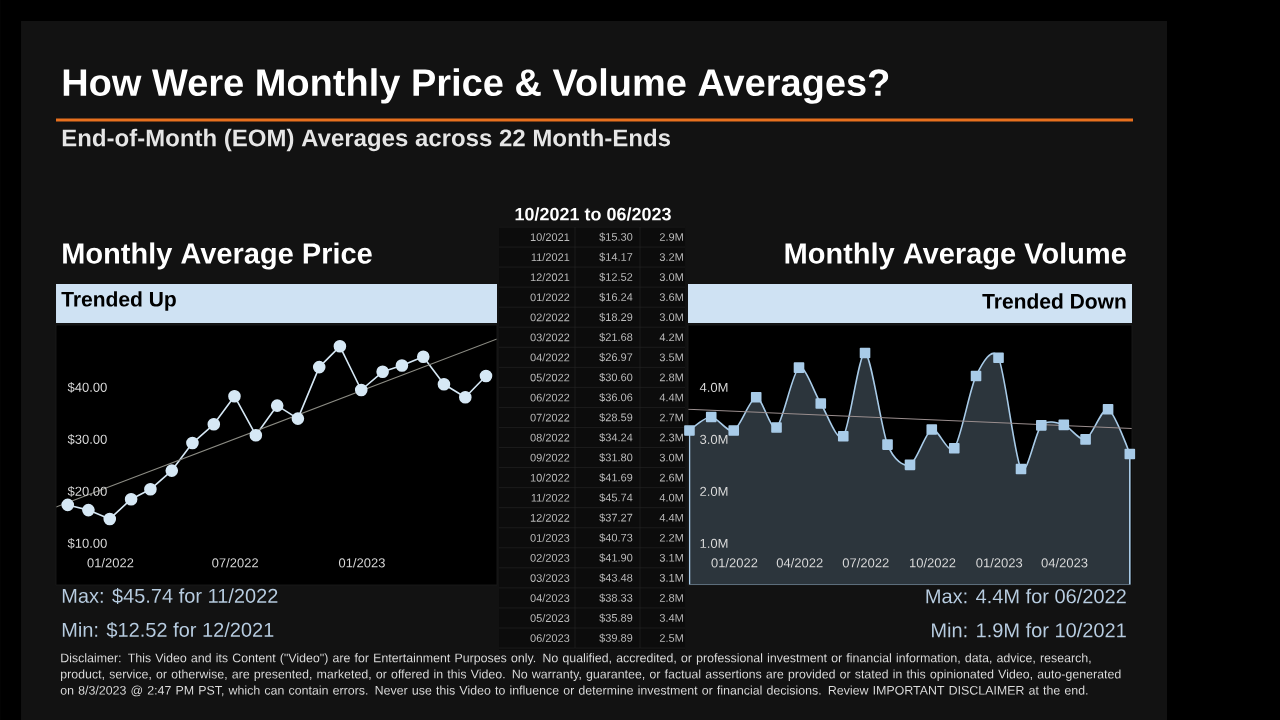 This screenshot has width=1280, height=720. Describe the element at coordinates (714, 543) in the screenshot. I see `y-tick-label: 1.0M` at that location.